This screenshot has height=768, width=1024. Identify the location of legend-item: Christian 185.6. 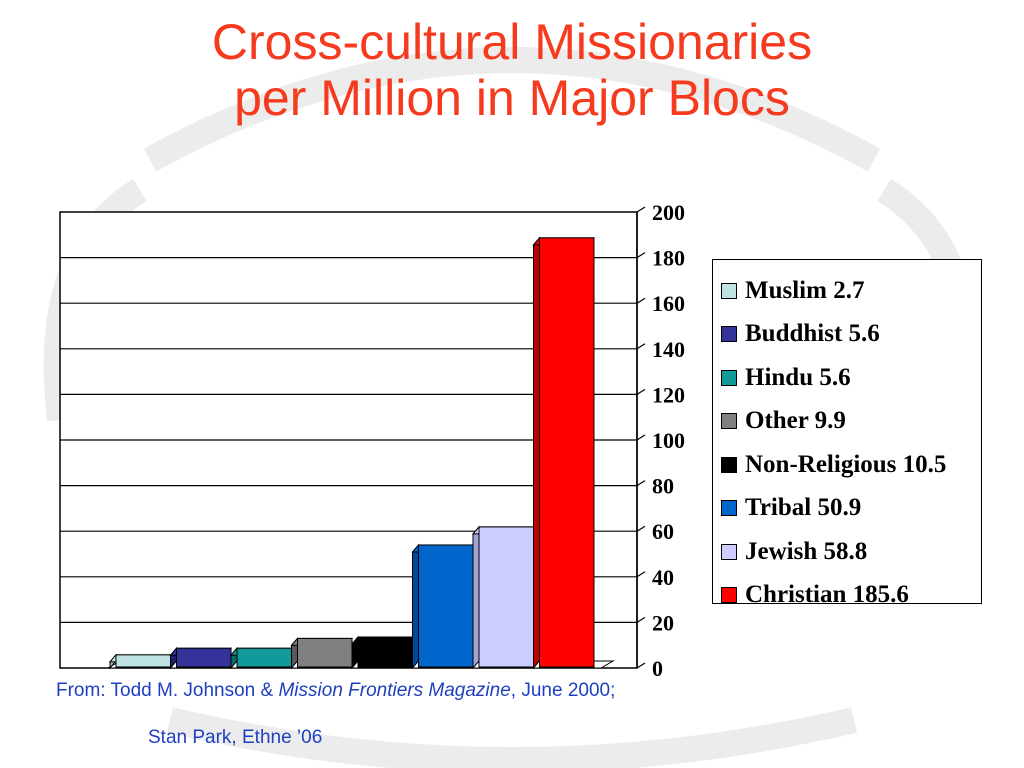
(851, 596).